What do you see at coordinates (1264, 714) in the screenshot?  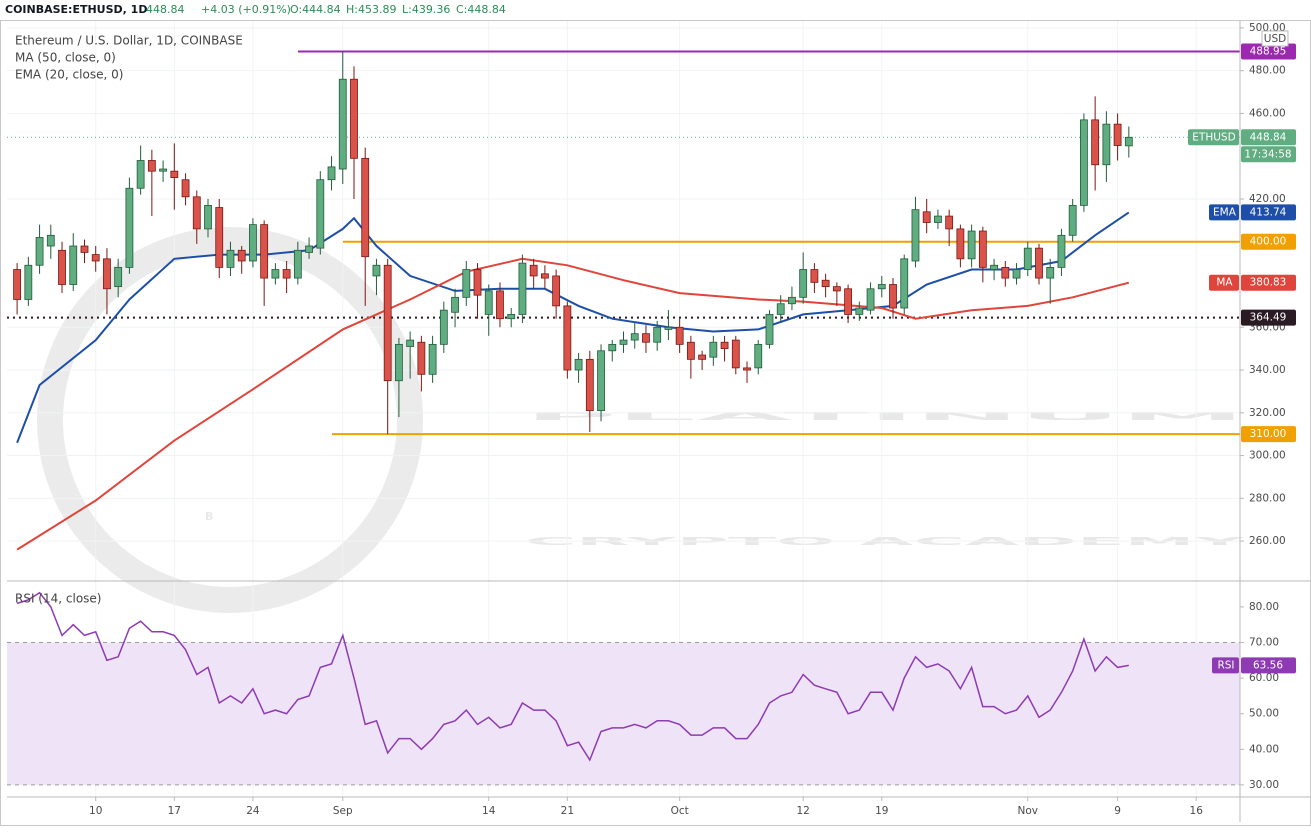 I see `y-tick-label: 50.00` at bounding box center [1264, 714].